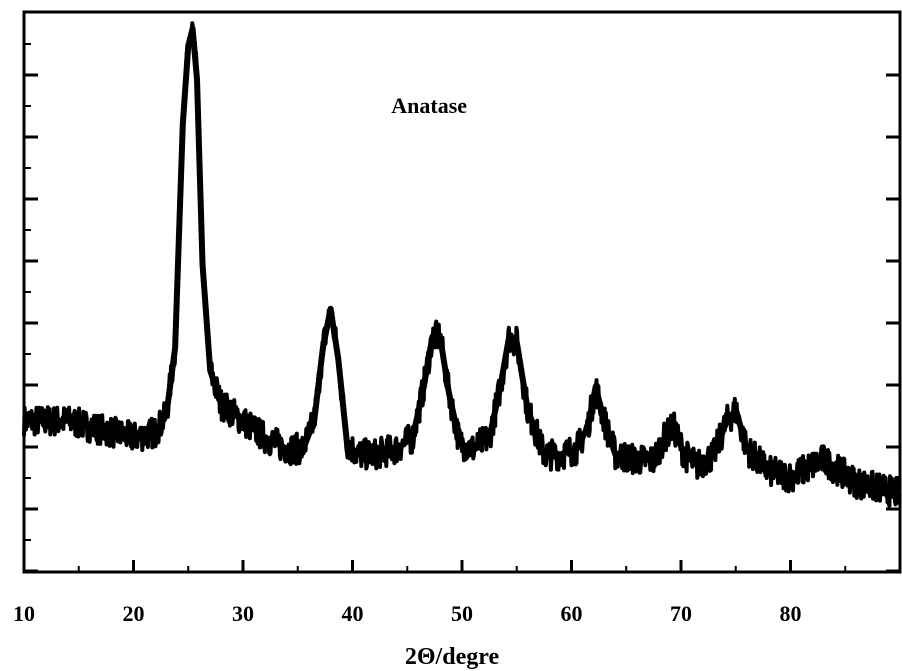 This screenshot has height=671, width=902. I want to click on x-axis-label: 2Θ/degre, so click(452, 657).